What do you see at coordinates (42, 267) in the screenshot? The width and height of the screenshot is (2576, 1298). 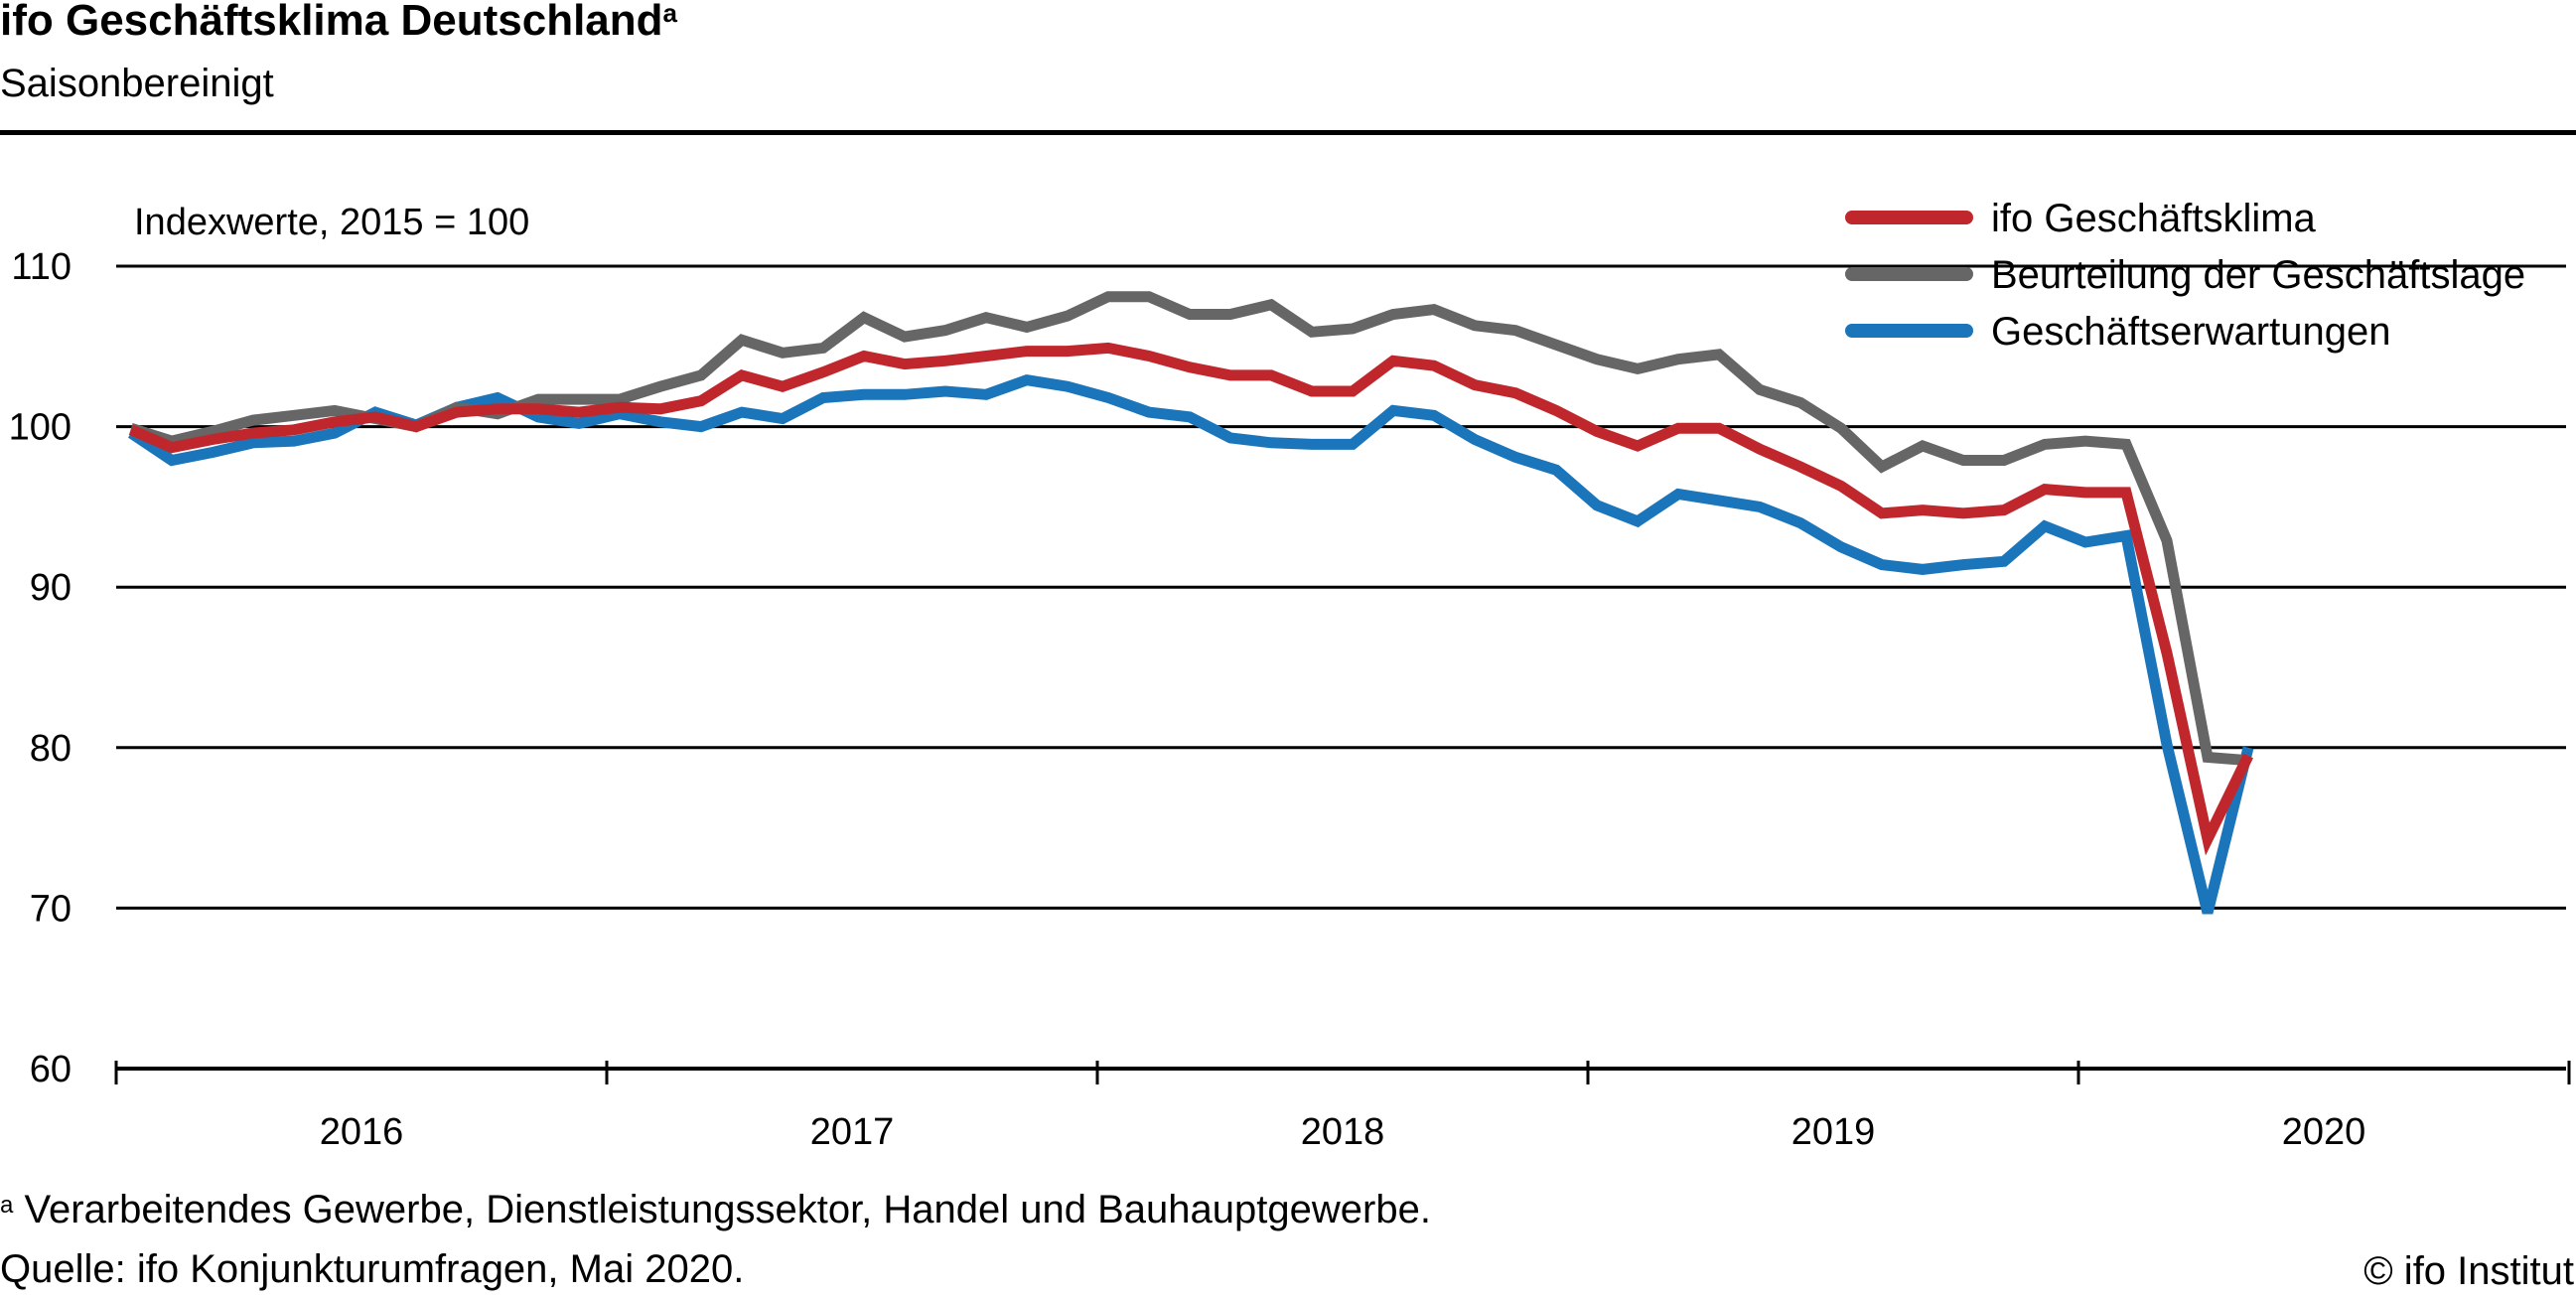 I see `y-tick-label: 110` at bounding box center [42, 267].